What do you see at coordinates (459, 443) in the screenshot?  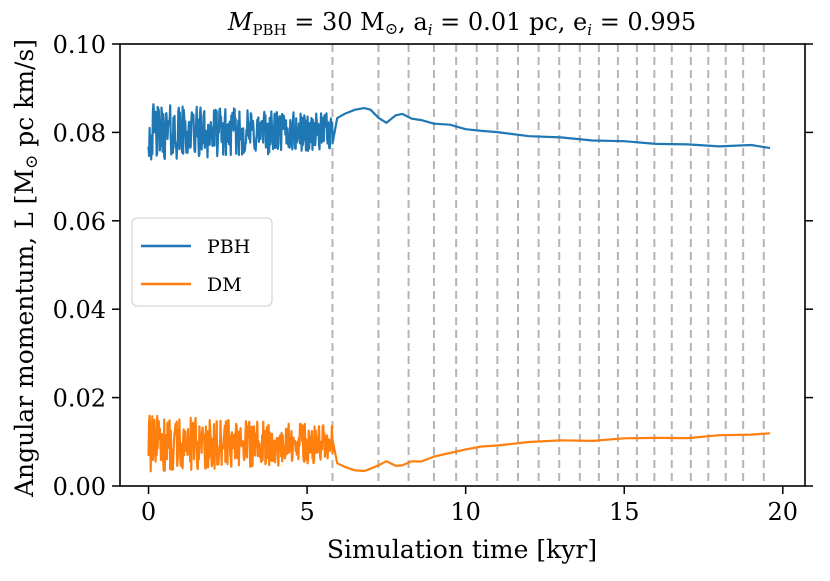 I see `series-line-dm` at bounding box center [459, 443].